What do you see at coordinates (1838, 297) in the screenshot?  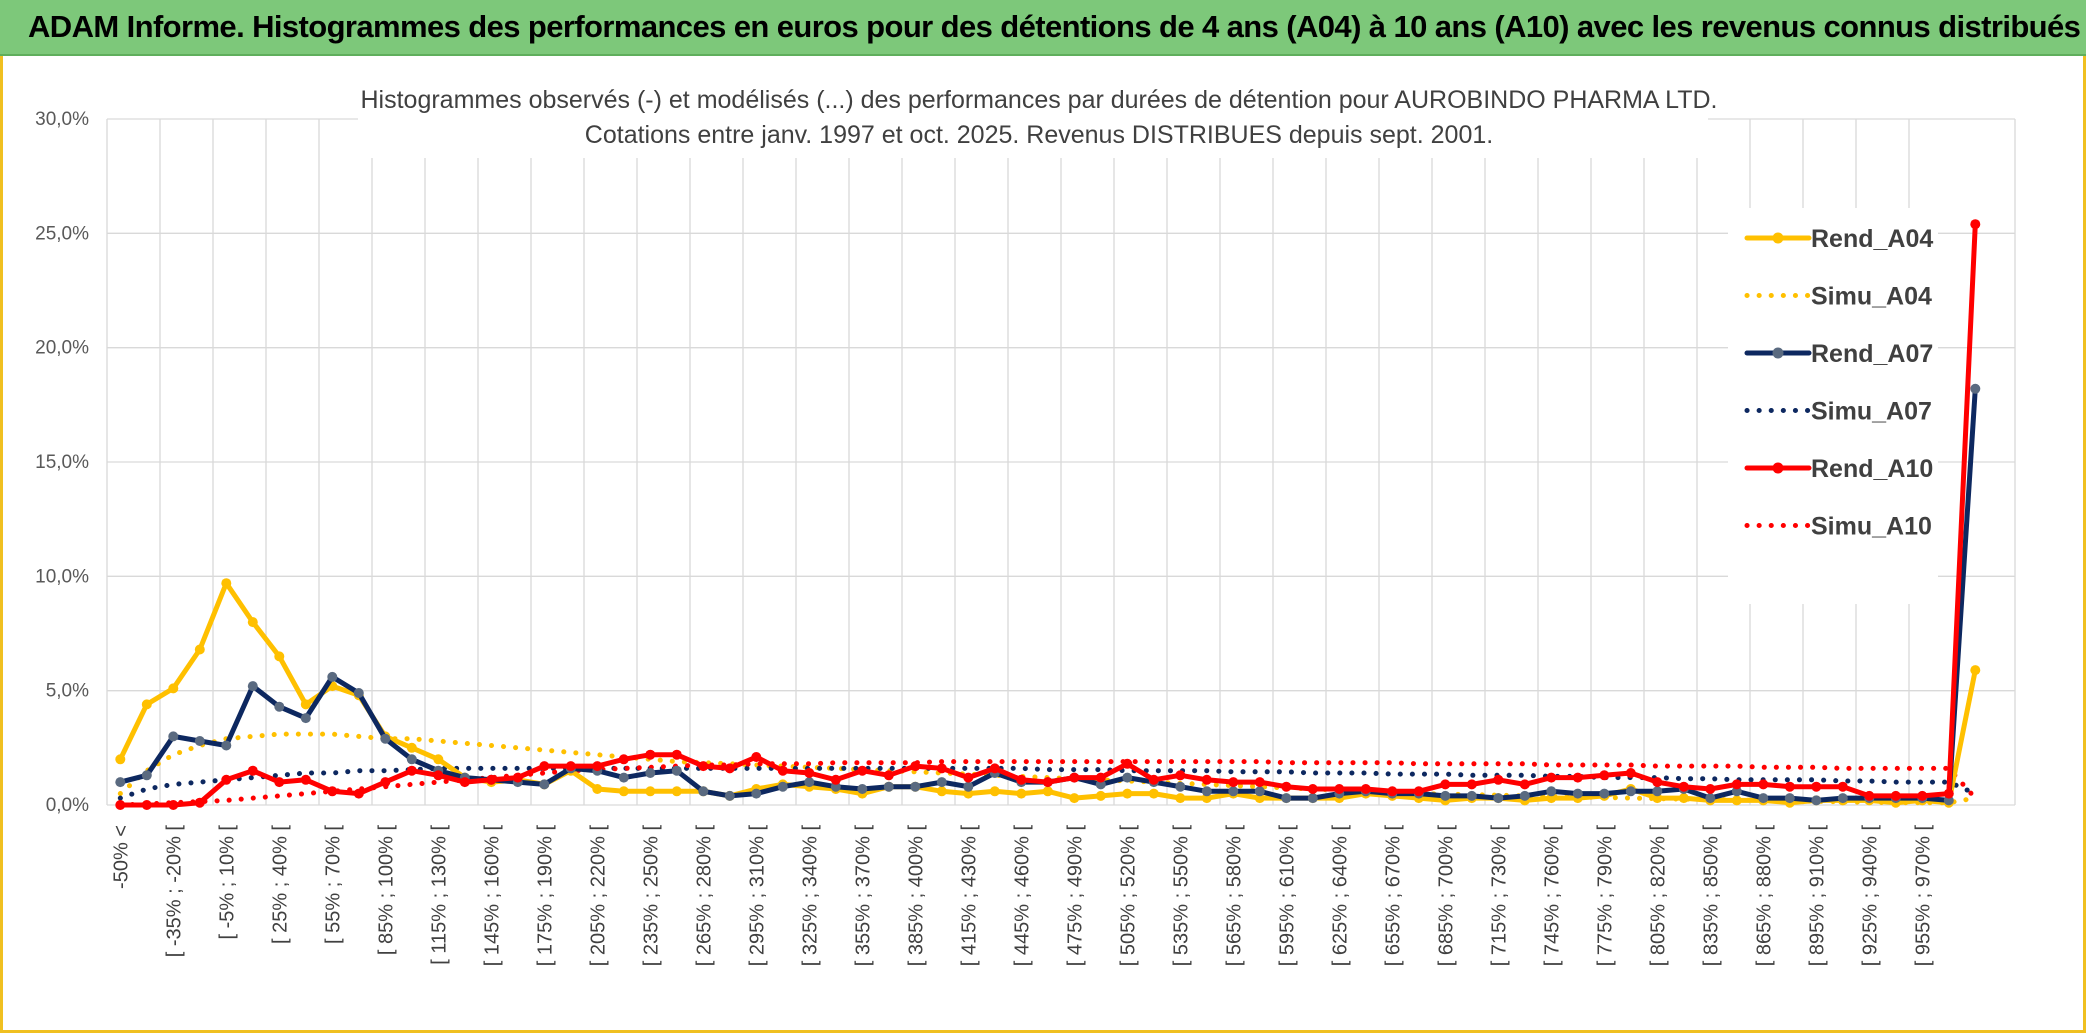 I see `legend-item-simu-a04: Simu_A04` at bounding box center [1838, 297].